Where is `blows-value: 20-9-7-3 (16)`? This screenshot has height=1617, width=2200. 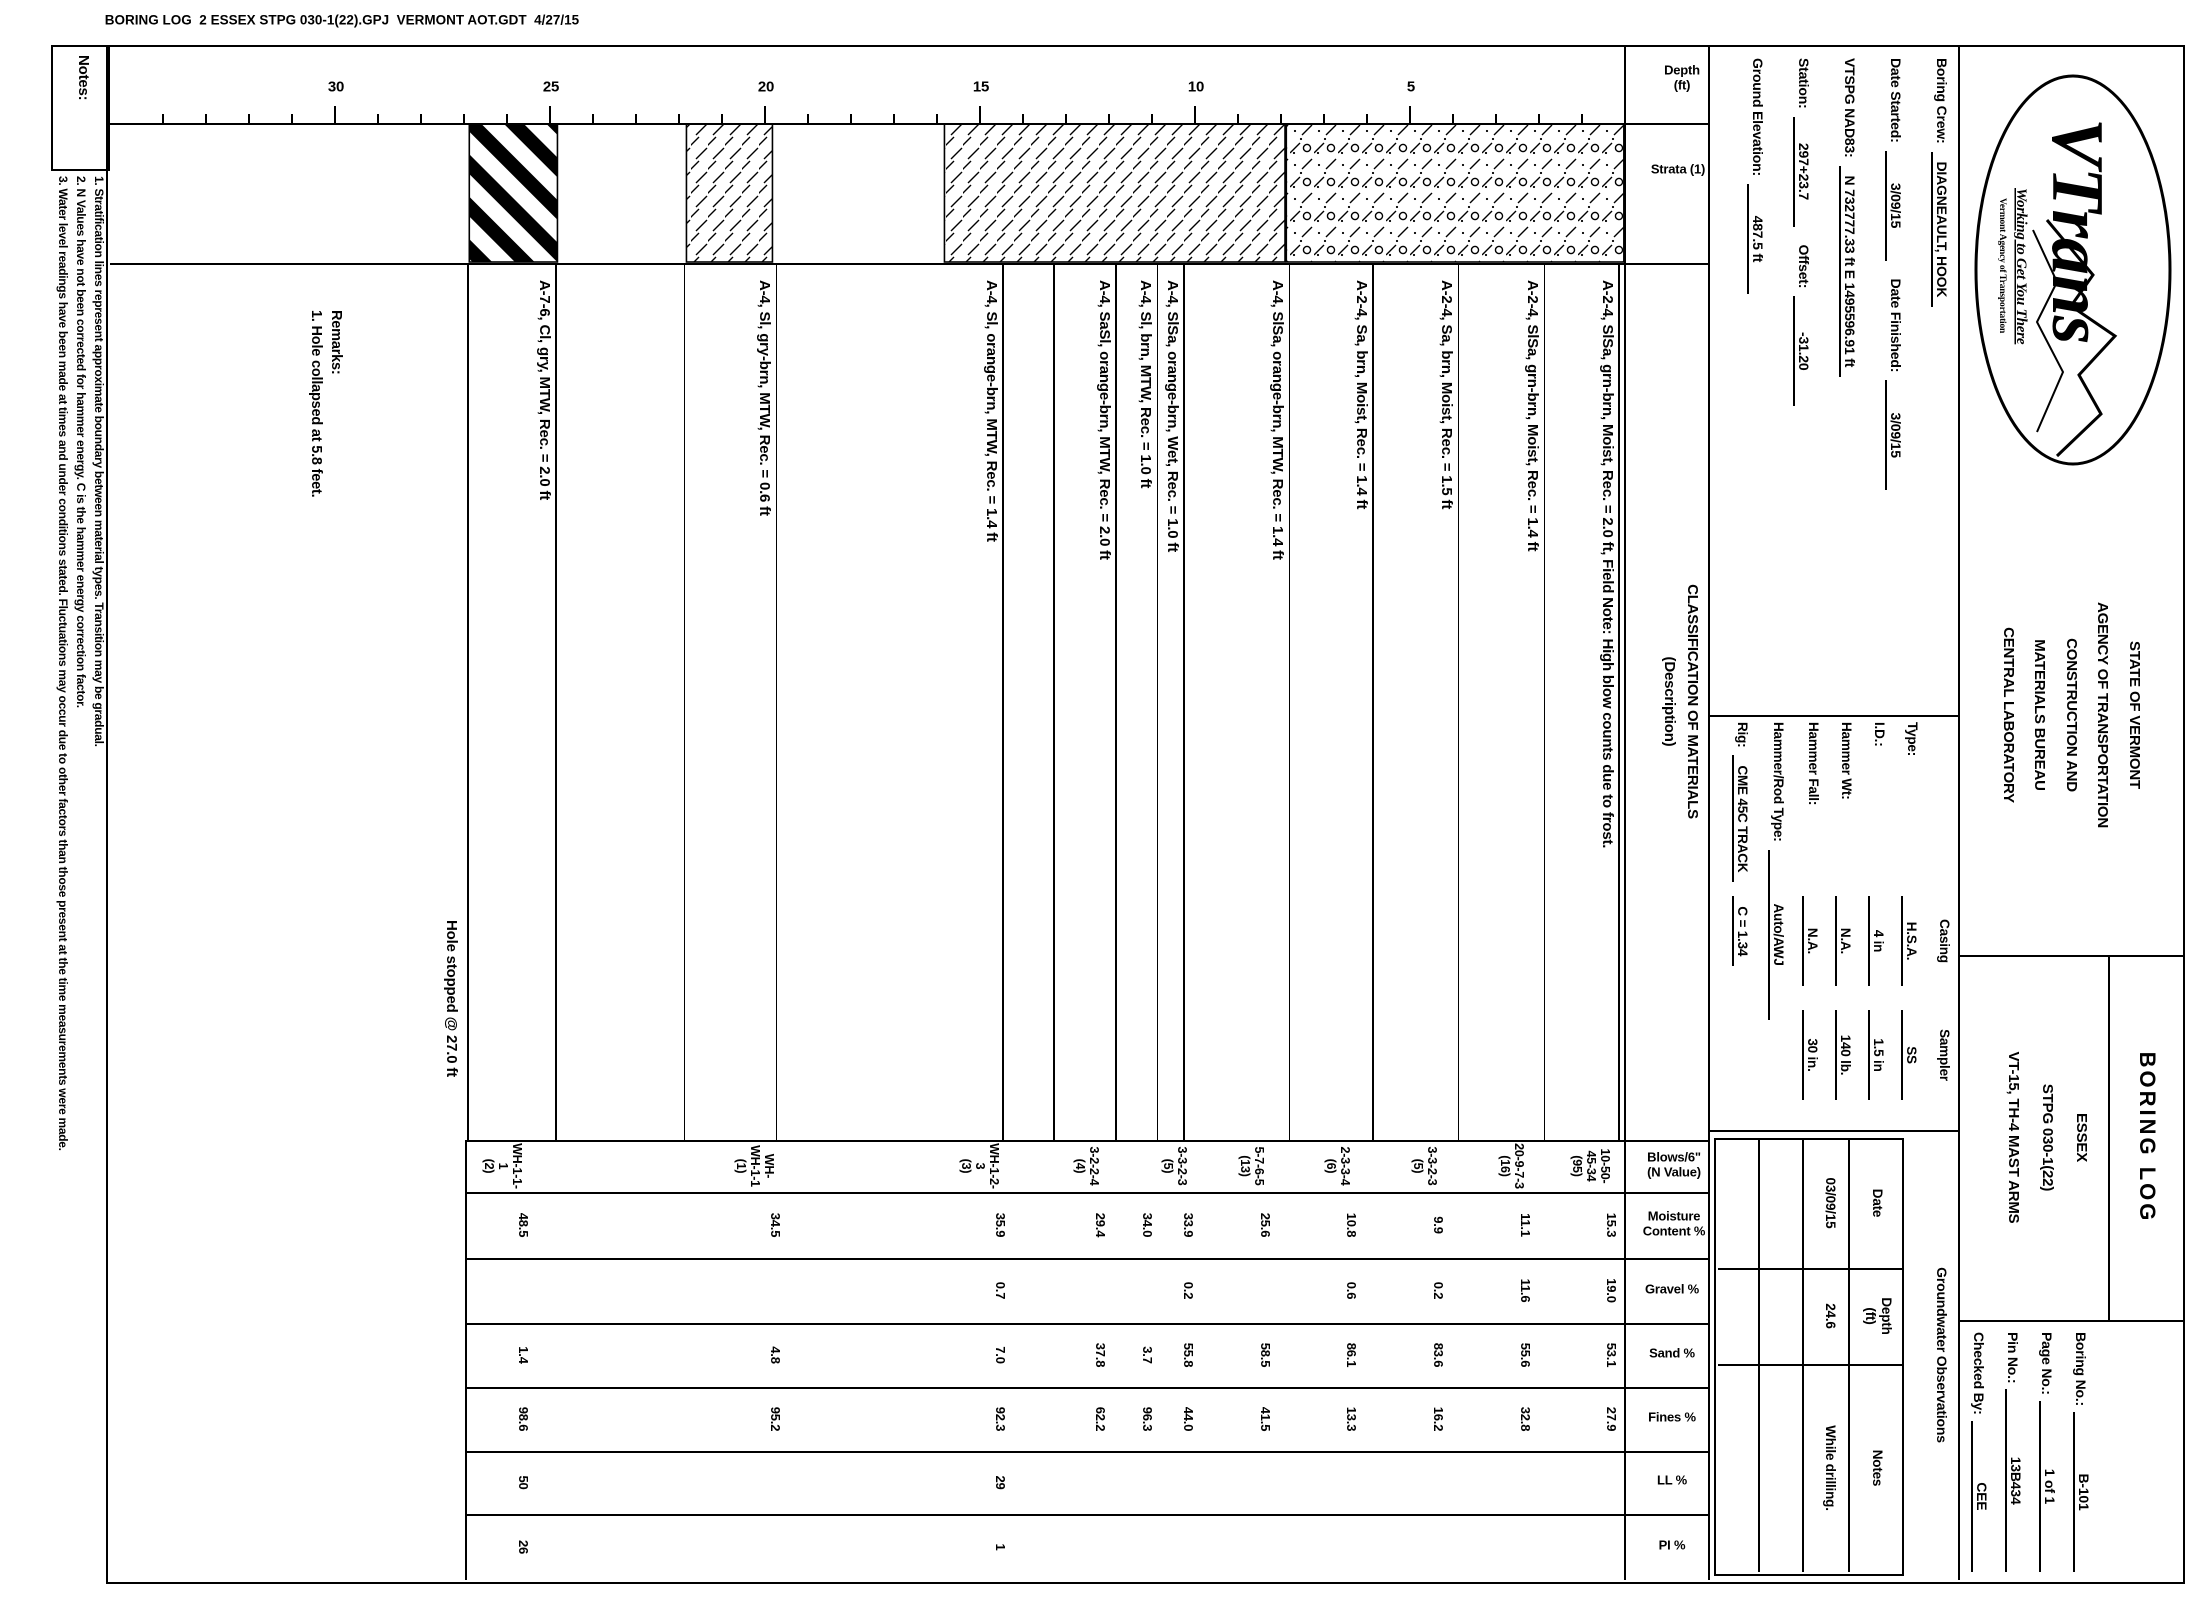 blows-value: 20-9-7-3 (16) is located at coordinates (1511, 1166).